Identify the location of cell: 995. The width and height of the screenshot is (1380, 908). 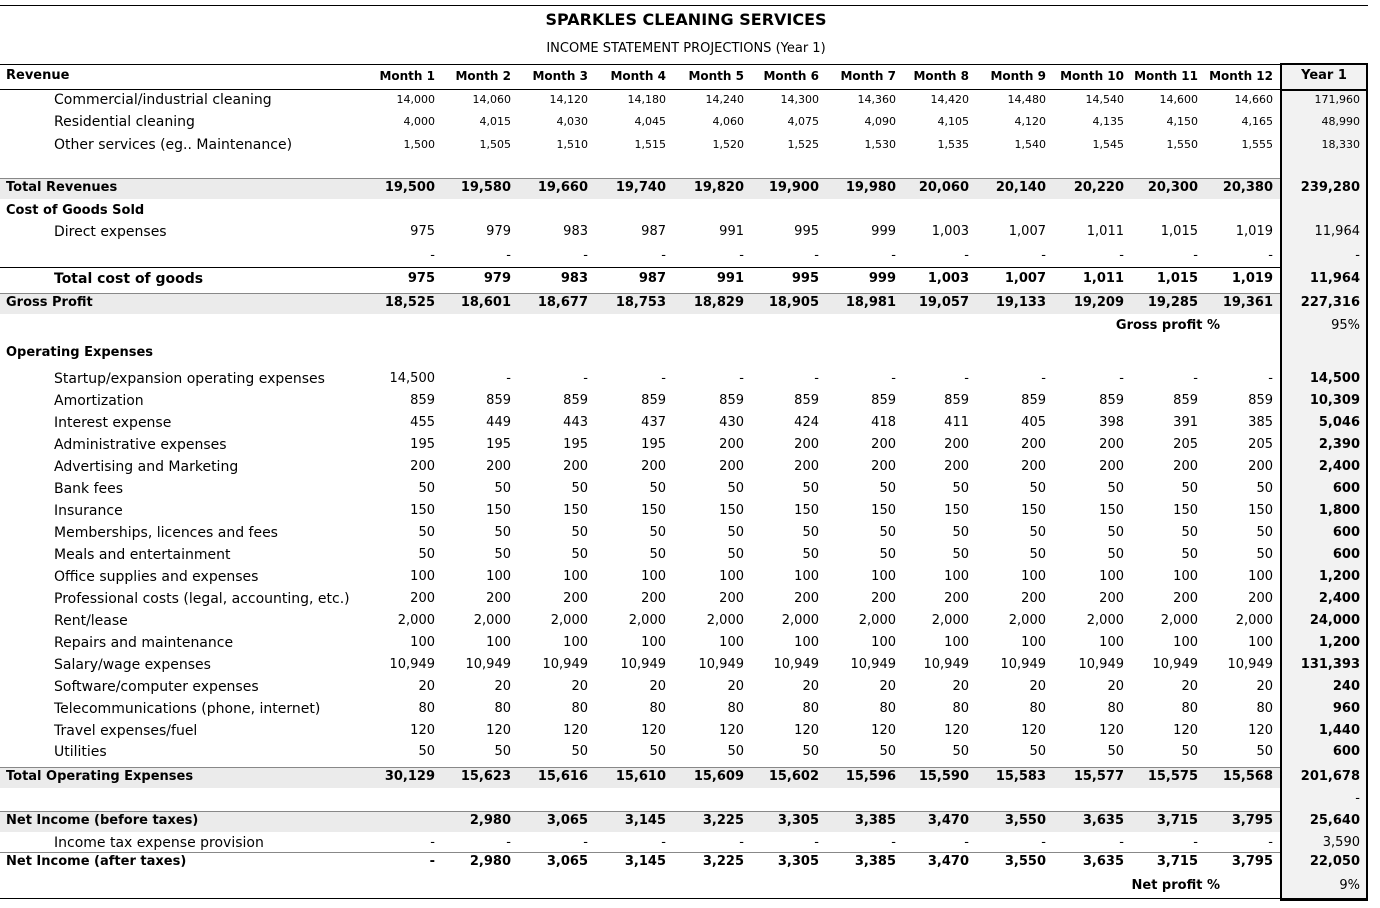
(805, 278).